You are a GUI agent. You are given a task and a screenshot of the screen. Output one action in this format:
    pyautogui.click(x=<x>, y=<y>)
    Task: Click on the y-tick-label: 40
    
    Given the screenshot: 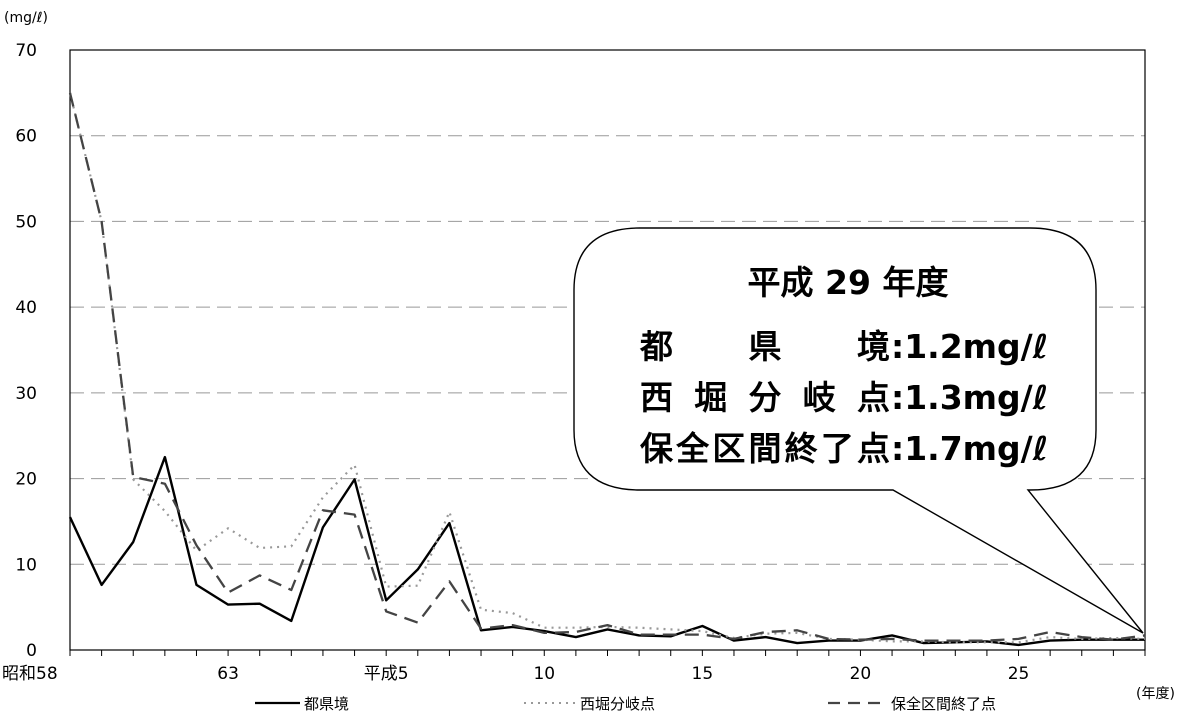 What is the action you would take?
    pyautogui.click(x=26, y=308)
    